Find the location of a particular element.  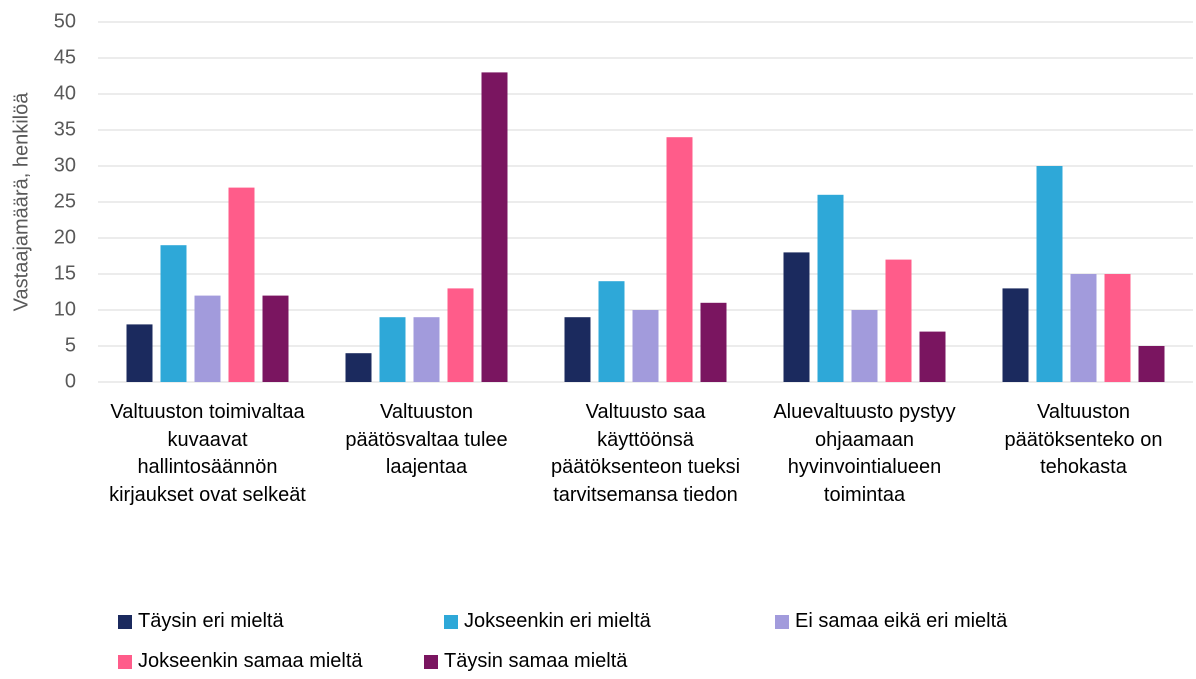

y-tick-label: 5 is located at coordinates (70, 345).